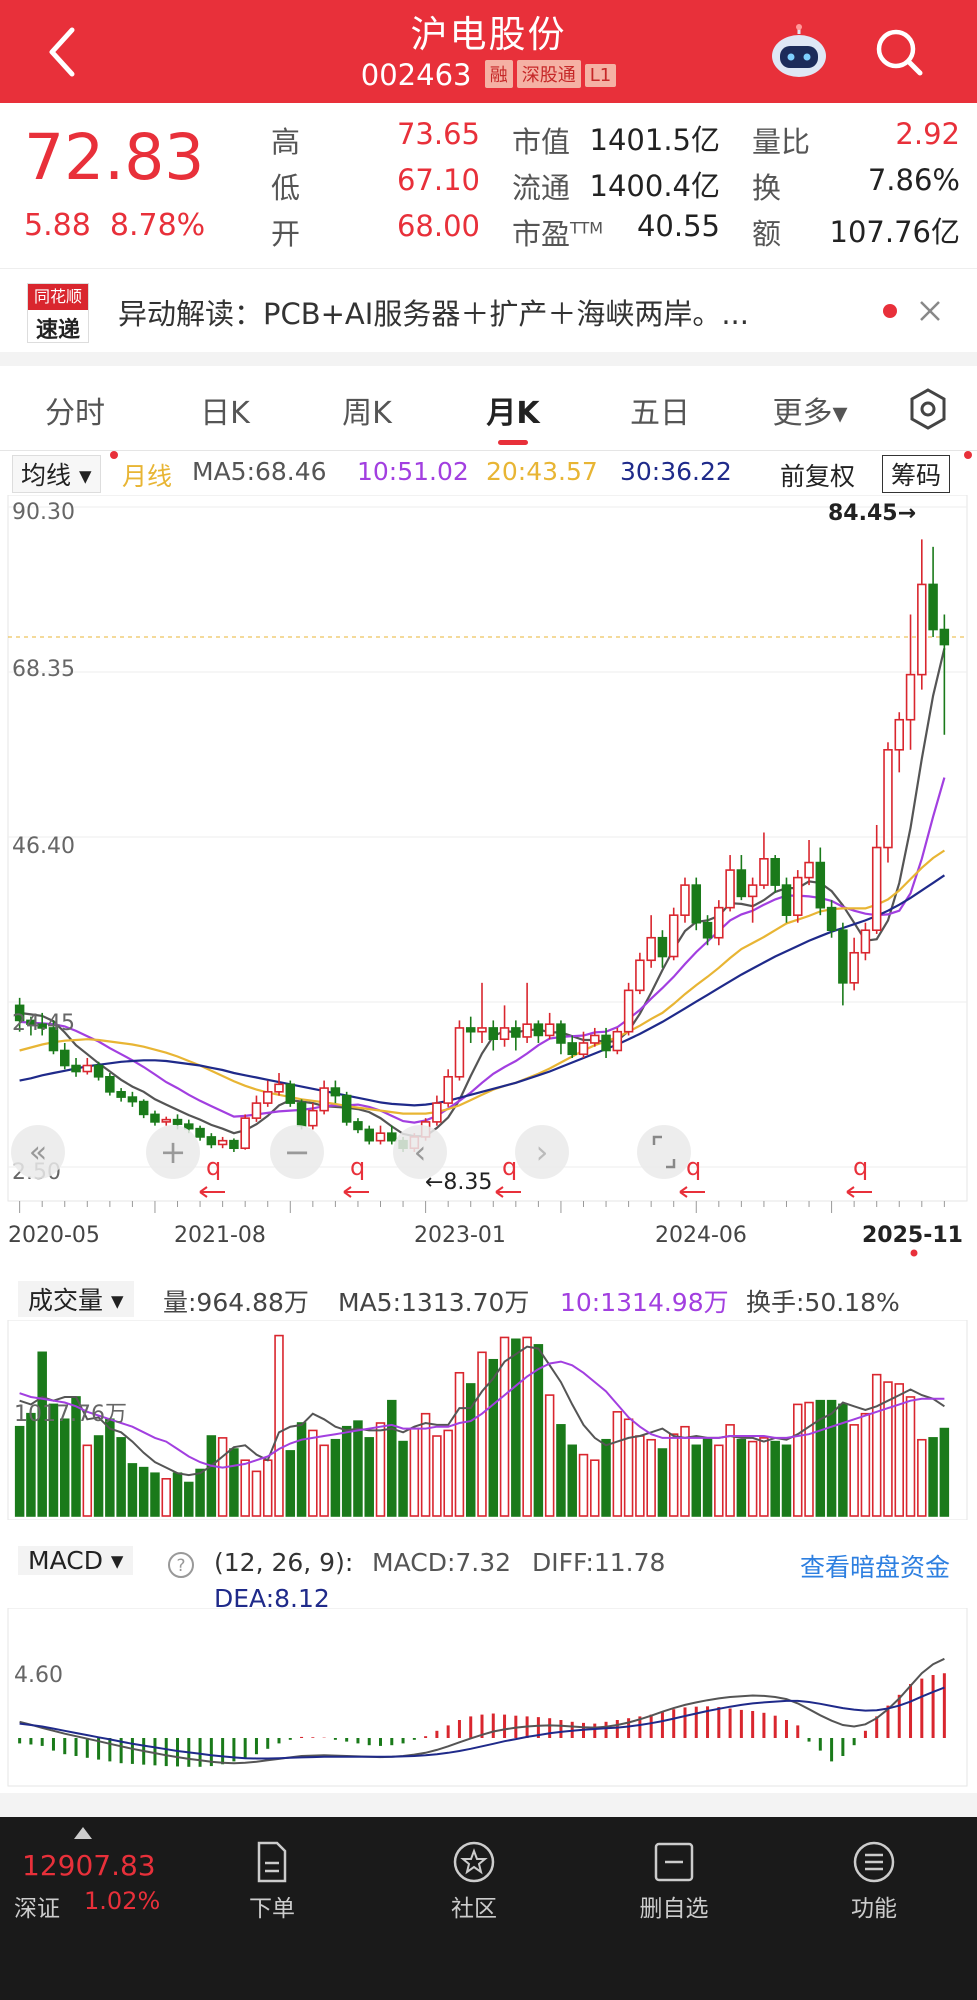 This screenshot has width=977, height=2000. What do you see at coordinates (664, 1152) in the screenshot?
I see `fullscreen-button` at bounding box center [664, 1152].